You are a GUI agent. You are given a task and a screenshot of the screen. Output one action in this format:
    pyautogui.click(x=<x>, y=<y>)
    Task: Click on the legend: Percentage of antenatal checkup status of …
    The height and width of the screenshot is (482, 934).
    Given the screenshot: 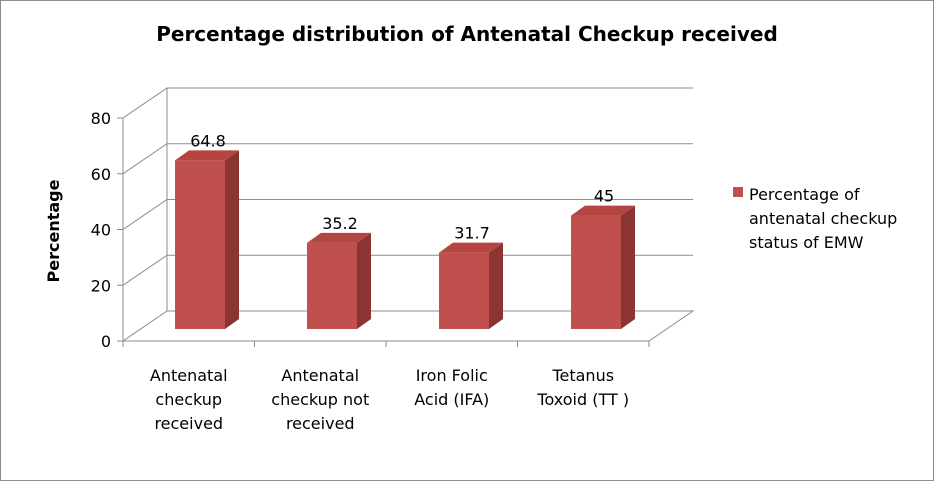 What is the action you would take?
    pyautogui.click(x=815, y=218)
    